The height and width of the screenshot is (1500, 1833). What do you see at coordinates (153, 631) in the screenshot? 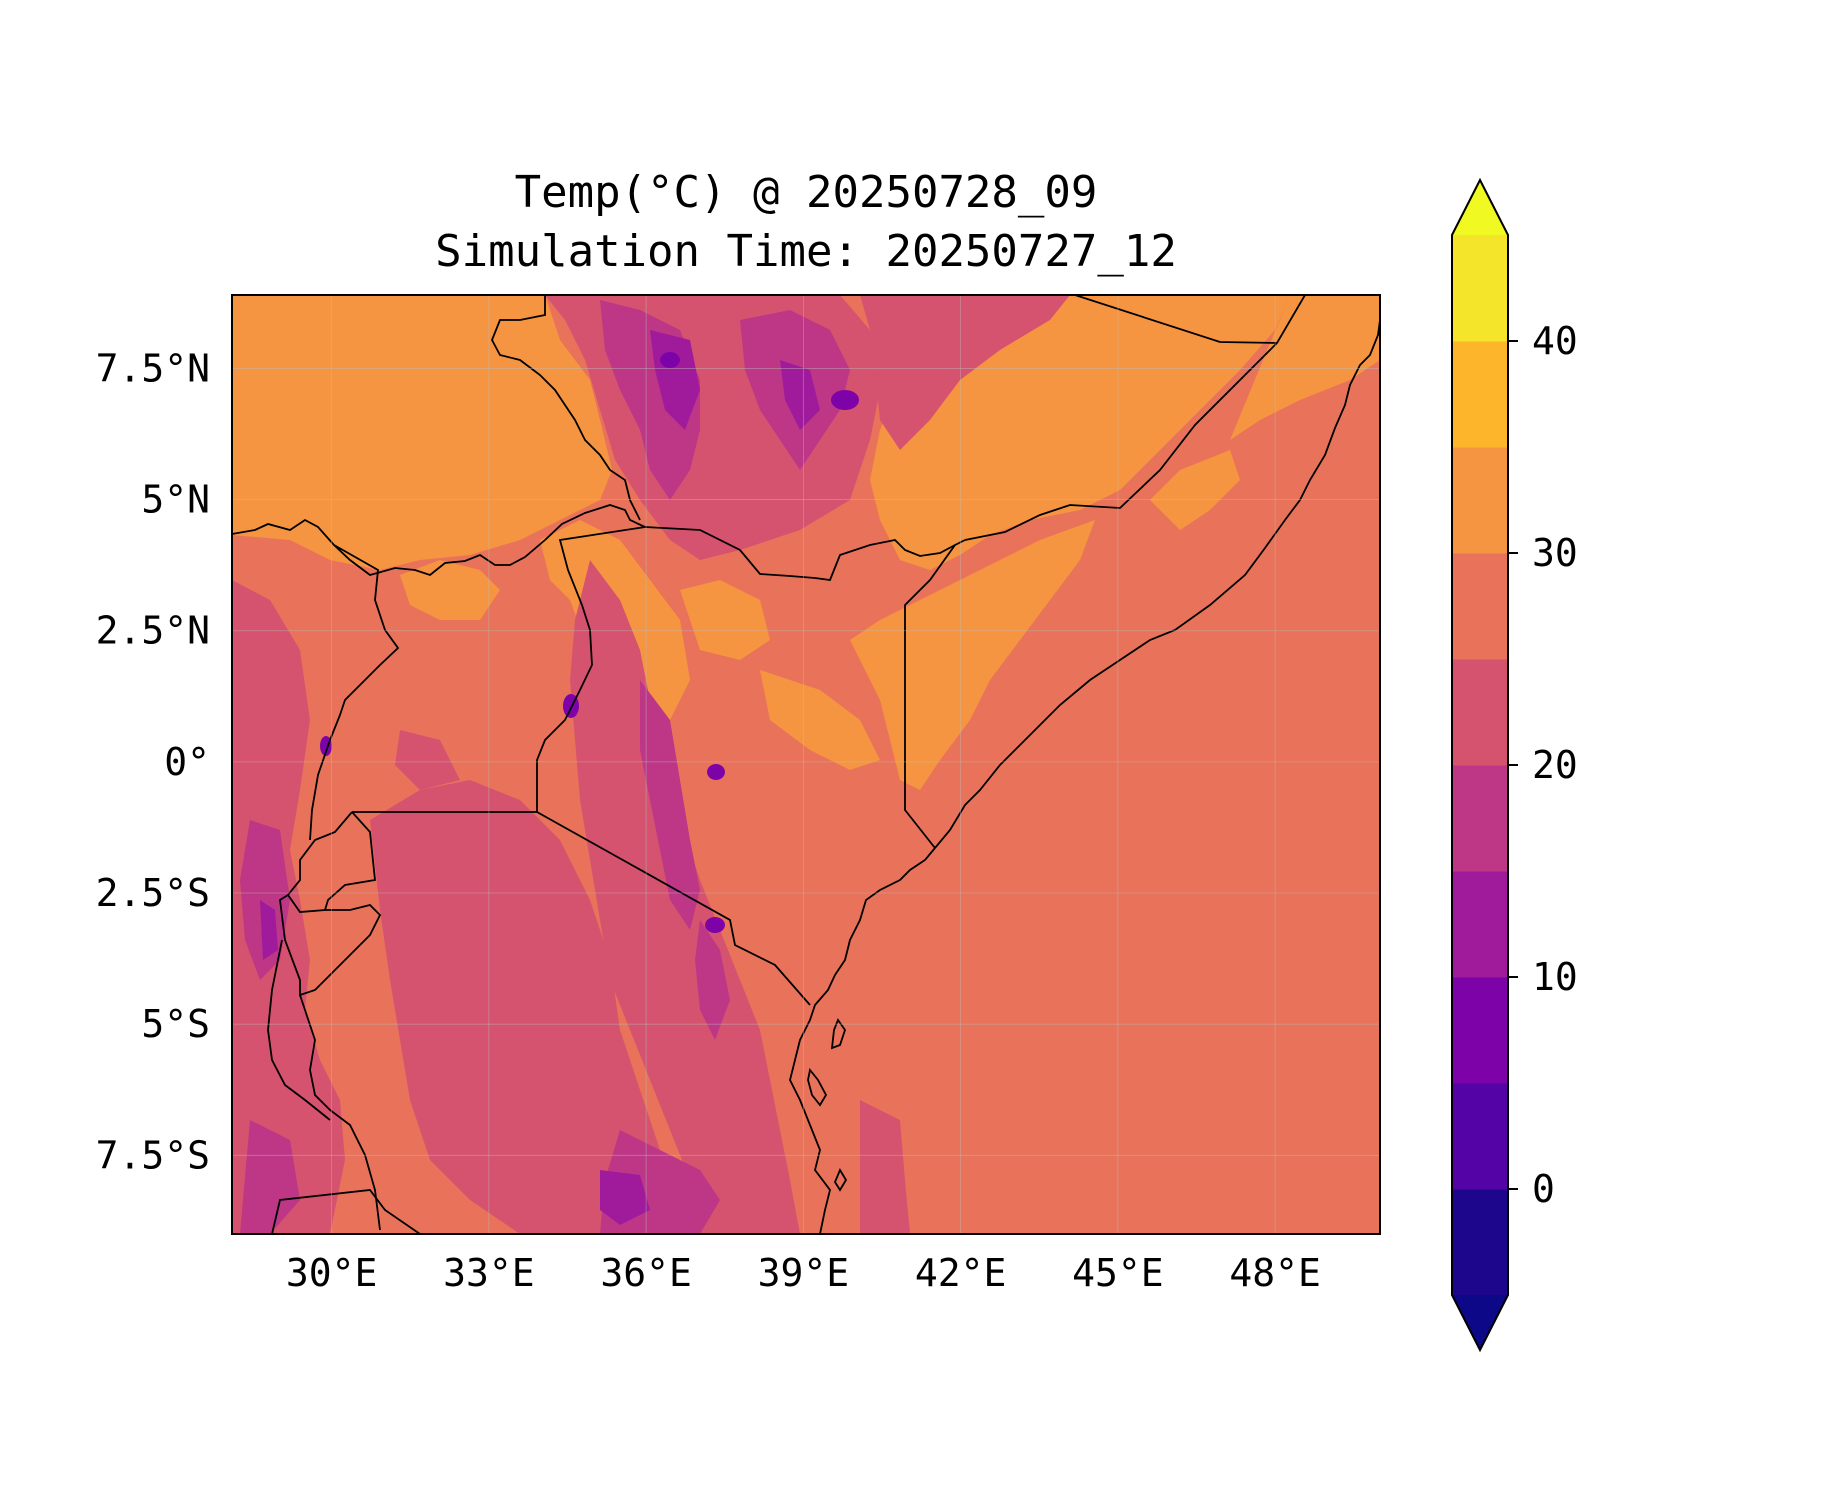
I see `lat-tick-label: 2.5°N` at bounding box center [153, 631].